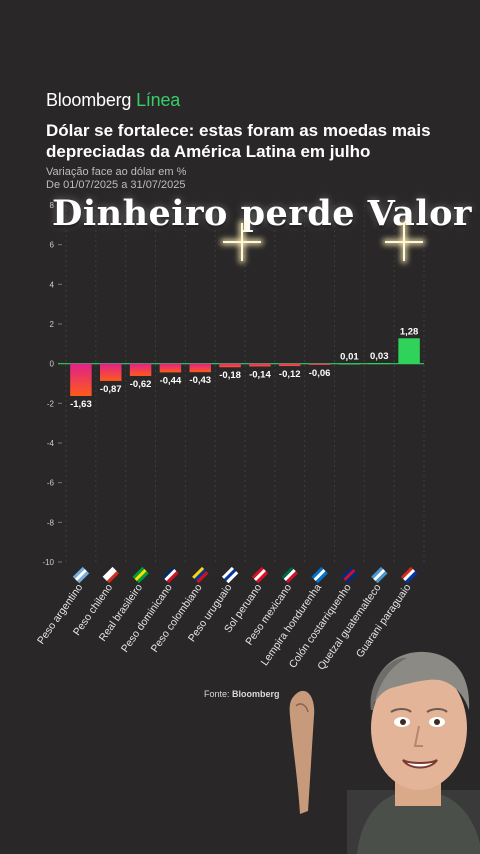  What do you see at coordinates (52, 364) in the screenshot?
I see `y-tick-label: 0` at bounding box center [52, 364].